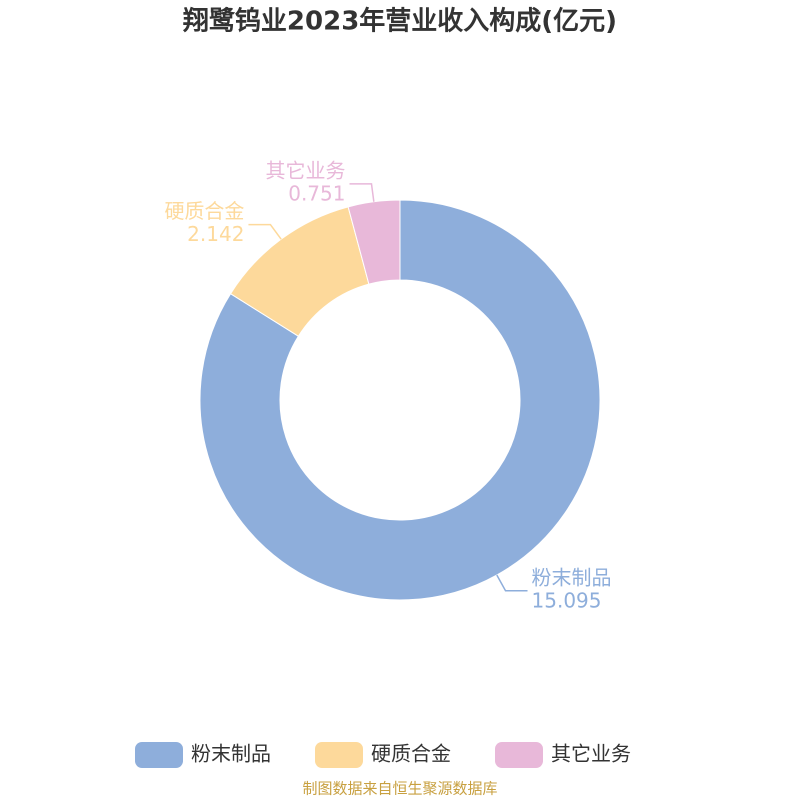 This screenshot has height=800, width=800. I want to click on legend-label: 其它业务, so click(591, 754).